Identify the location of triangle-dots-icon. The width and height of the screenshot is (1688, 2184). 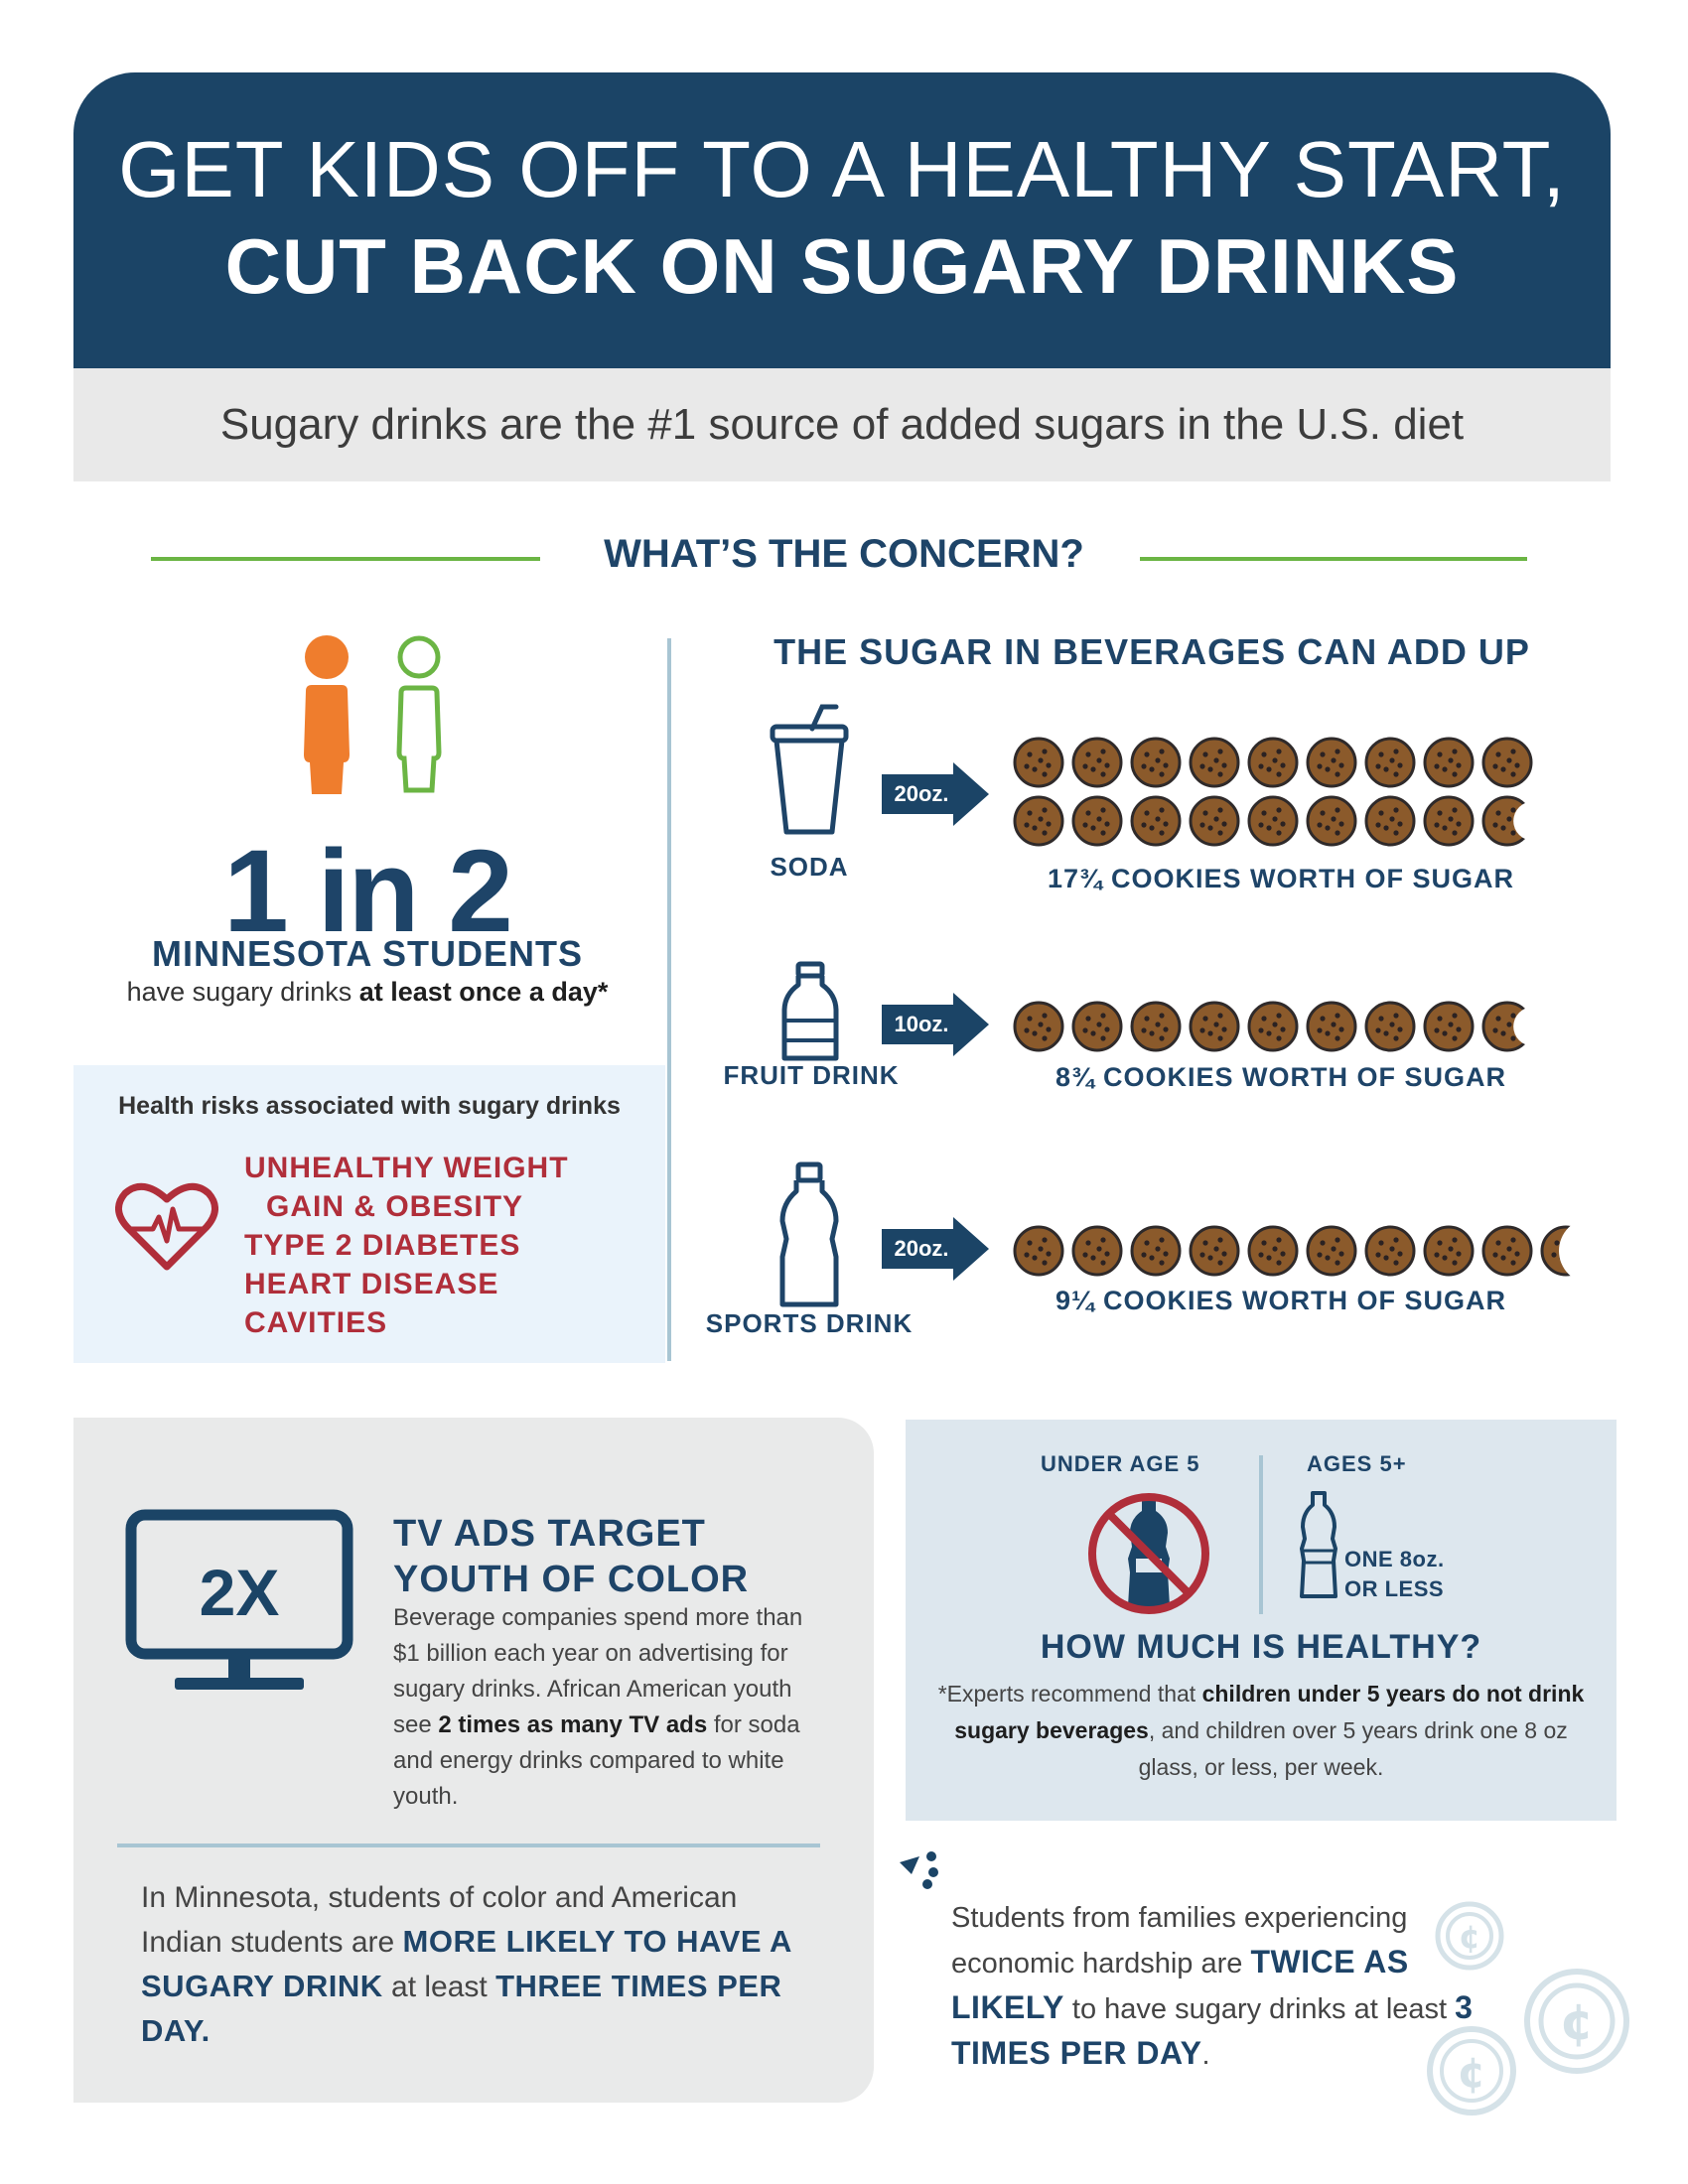
(919, 1870).